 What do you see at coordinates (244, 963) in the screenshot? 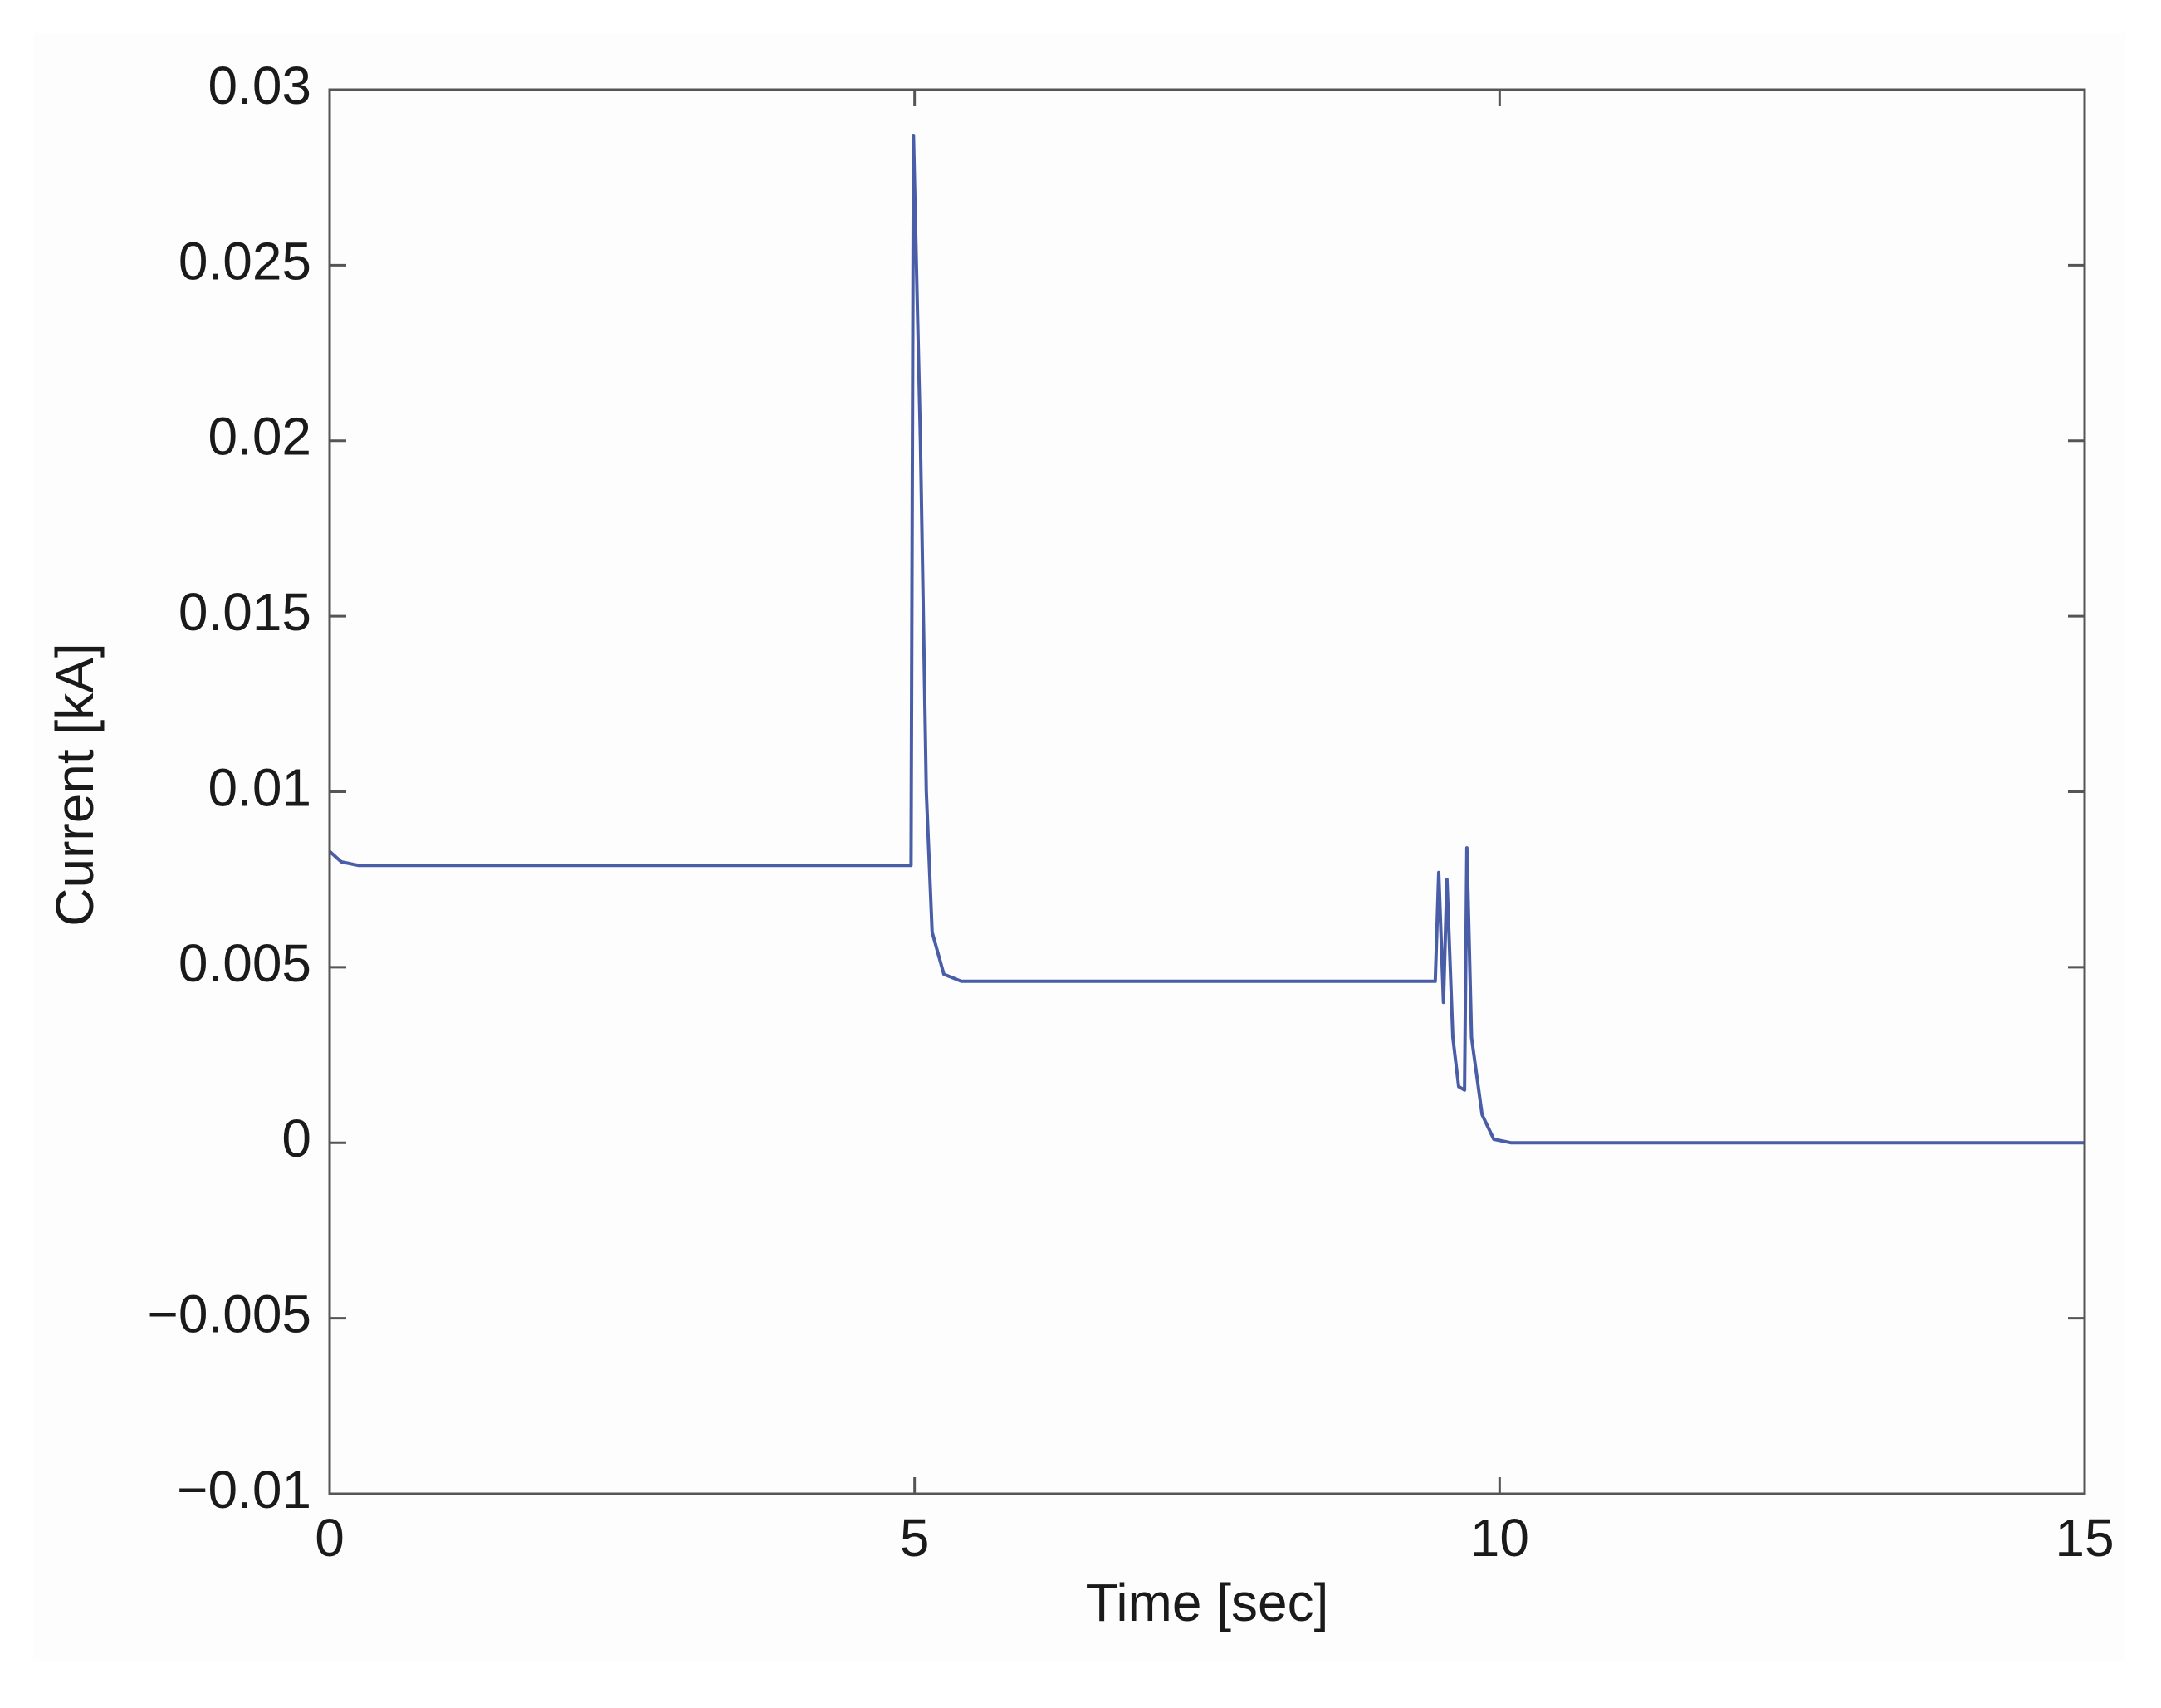
I see `y-tick-label: 0.005` at bounding box center [244, 963].